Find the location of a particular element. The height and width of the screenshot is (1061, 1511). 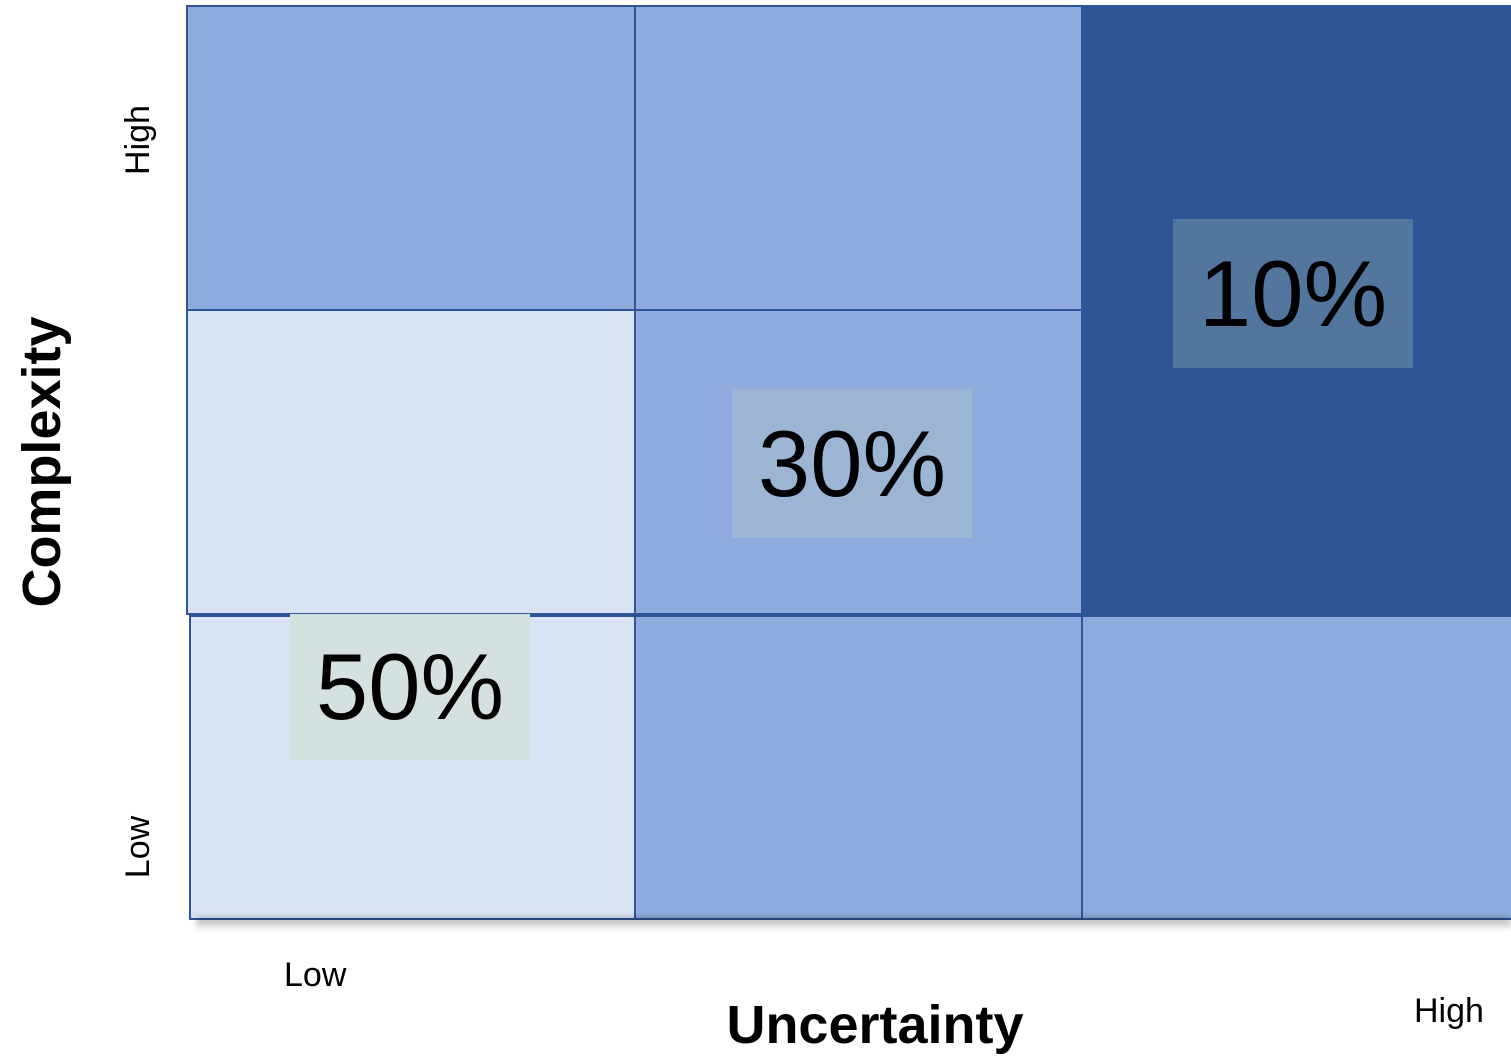

percentage-label: 50% is located at coordinates (410, 686).